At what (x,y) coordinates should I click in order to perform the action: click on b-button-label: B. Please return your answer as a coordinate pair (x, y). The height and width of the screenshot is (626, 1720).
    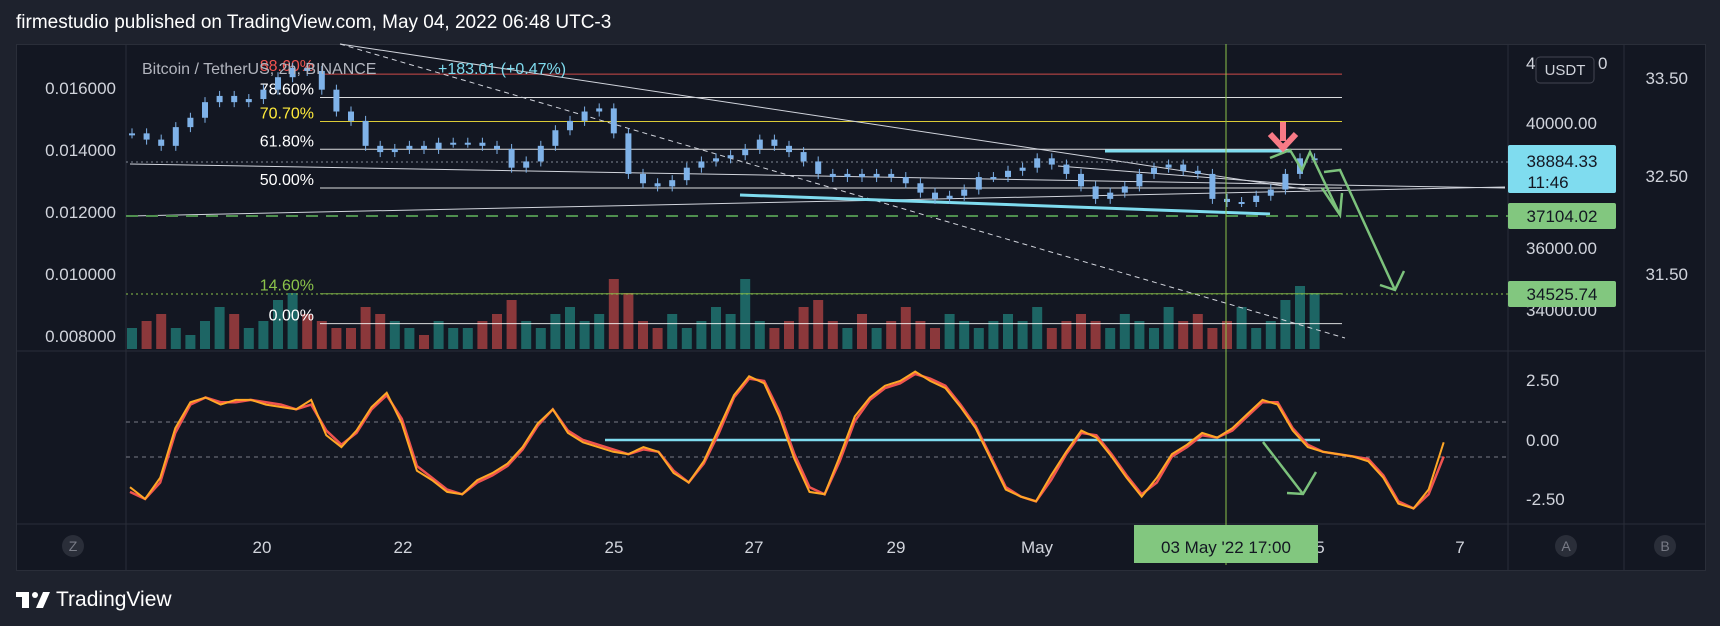
    Looking at the image, I should click on (1664, 546).